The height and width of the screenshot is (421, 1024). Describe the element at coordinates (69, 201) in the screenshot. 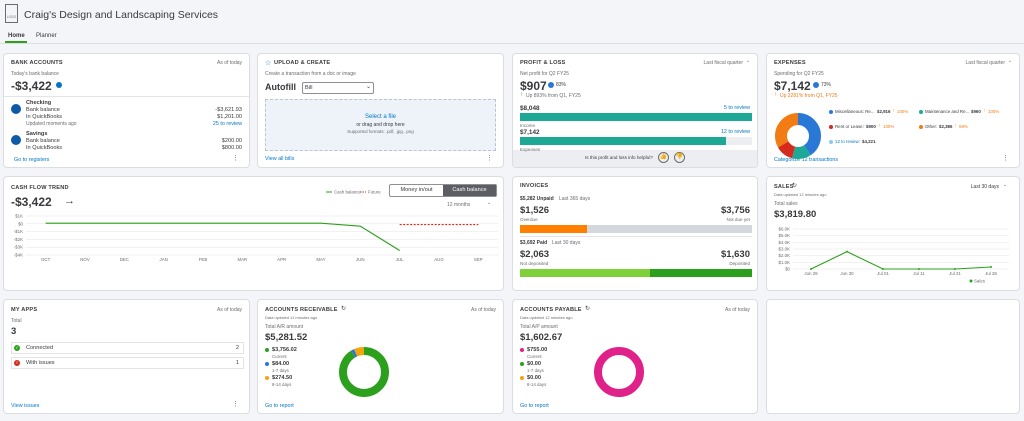

I see `arrow-link: →` at that location.